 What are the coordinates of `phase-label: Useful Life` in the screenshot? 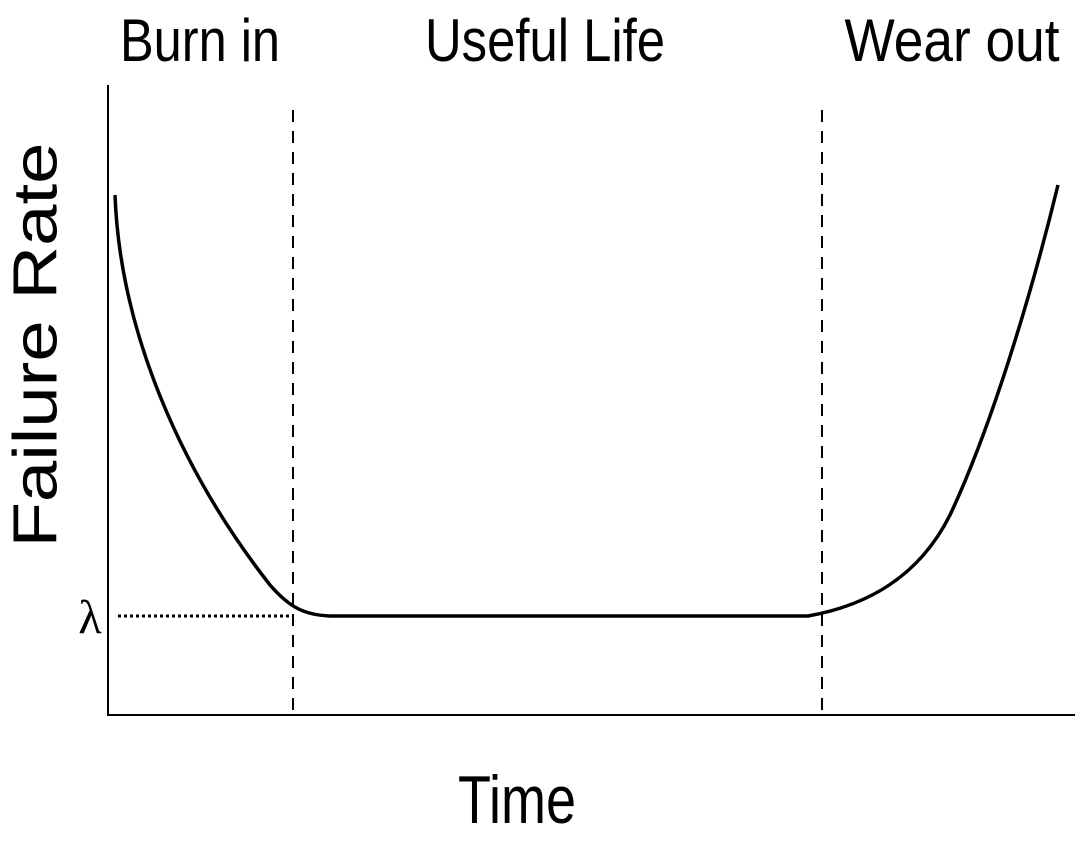 It's located at (545, 40).